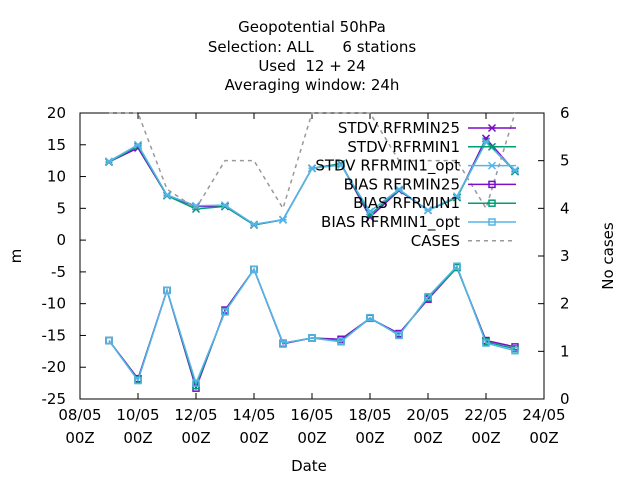 The image size is (640, 480). Describe the element at coordinates (56, 145) in the screenshot. I see `y-tick-label: 15` at that location.